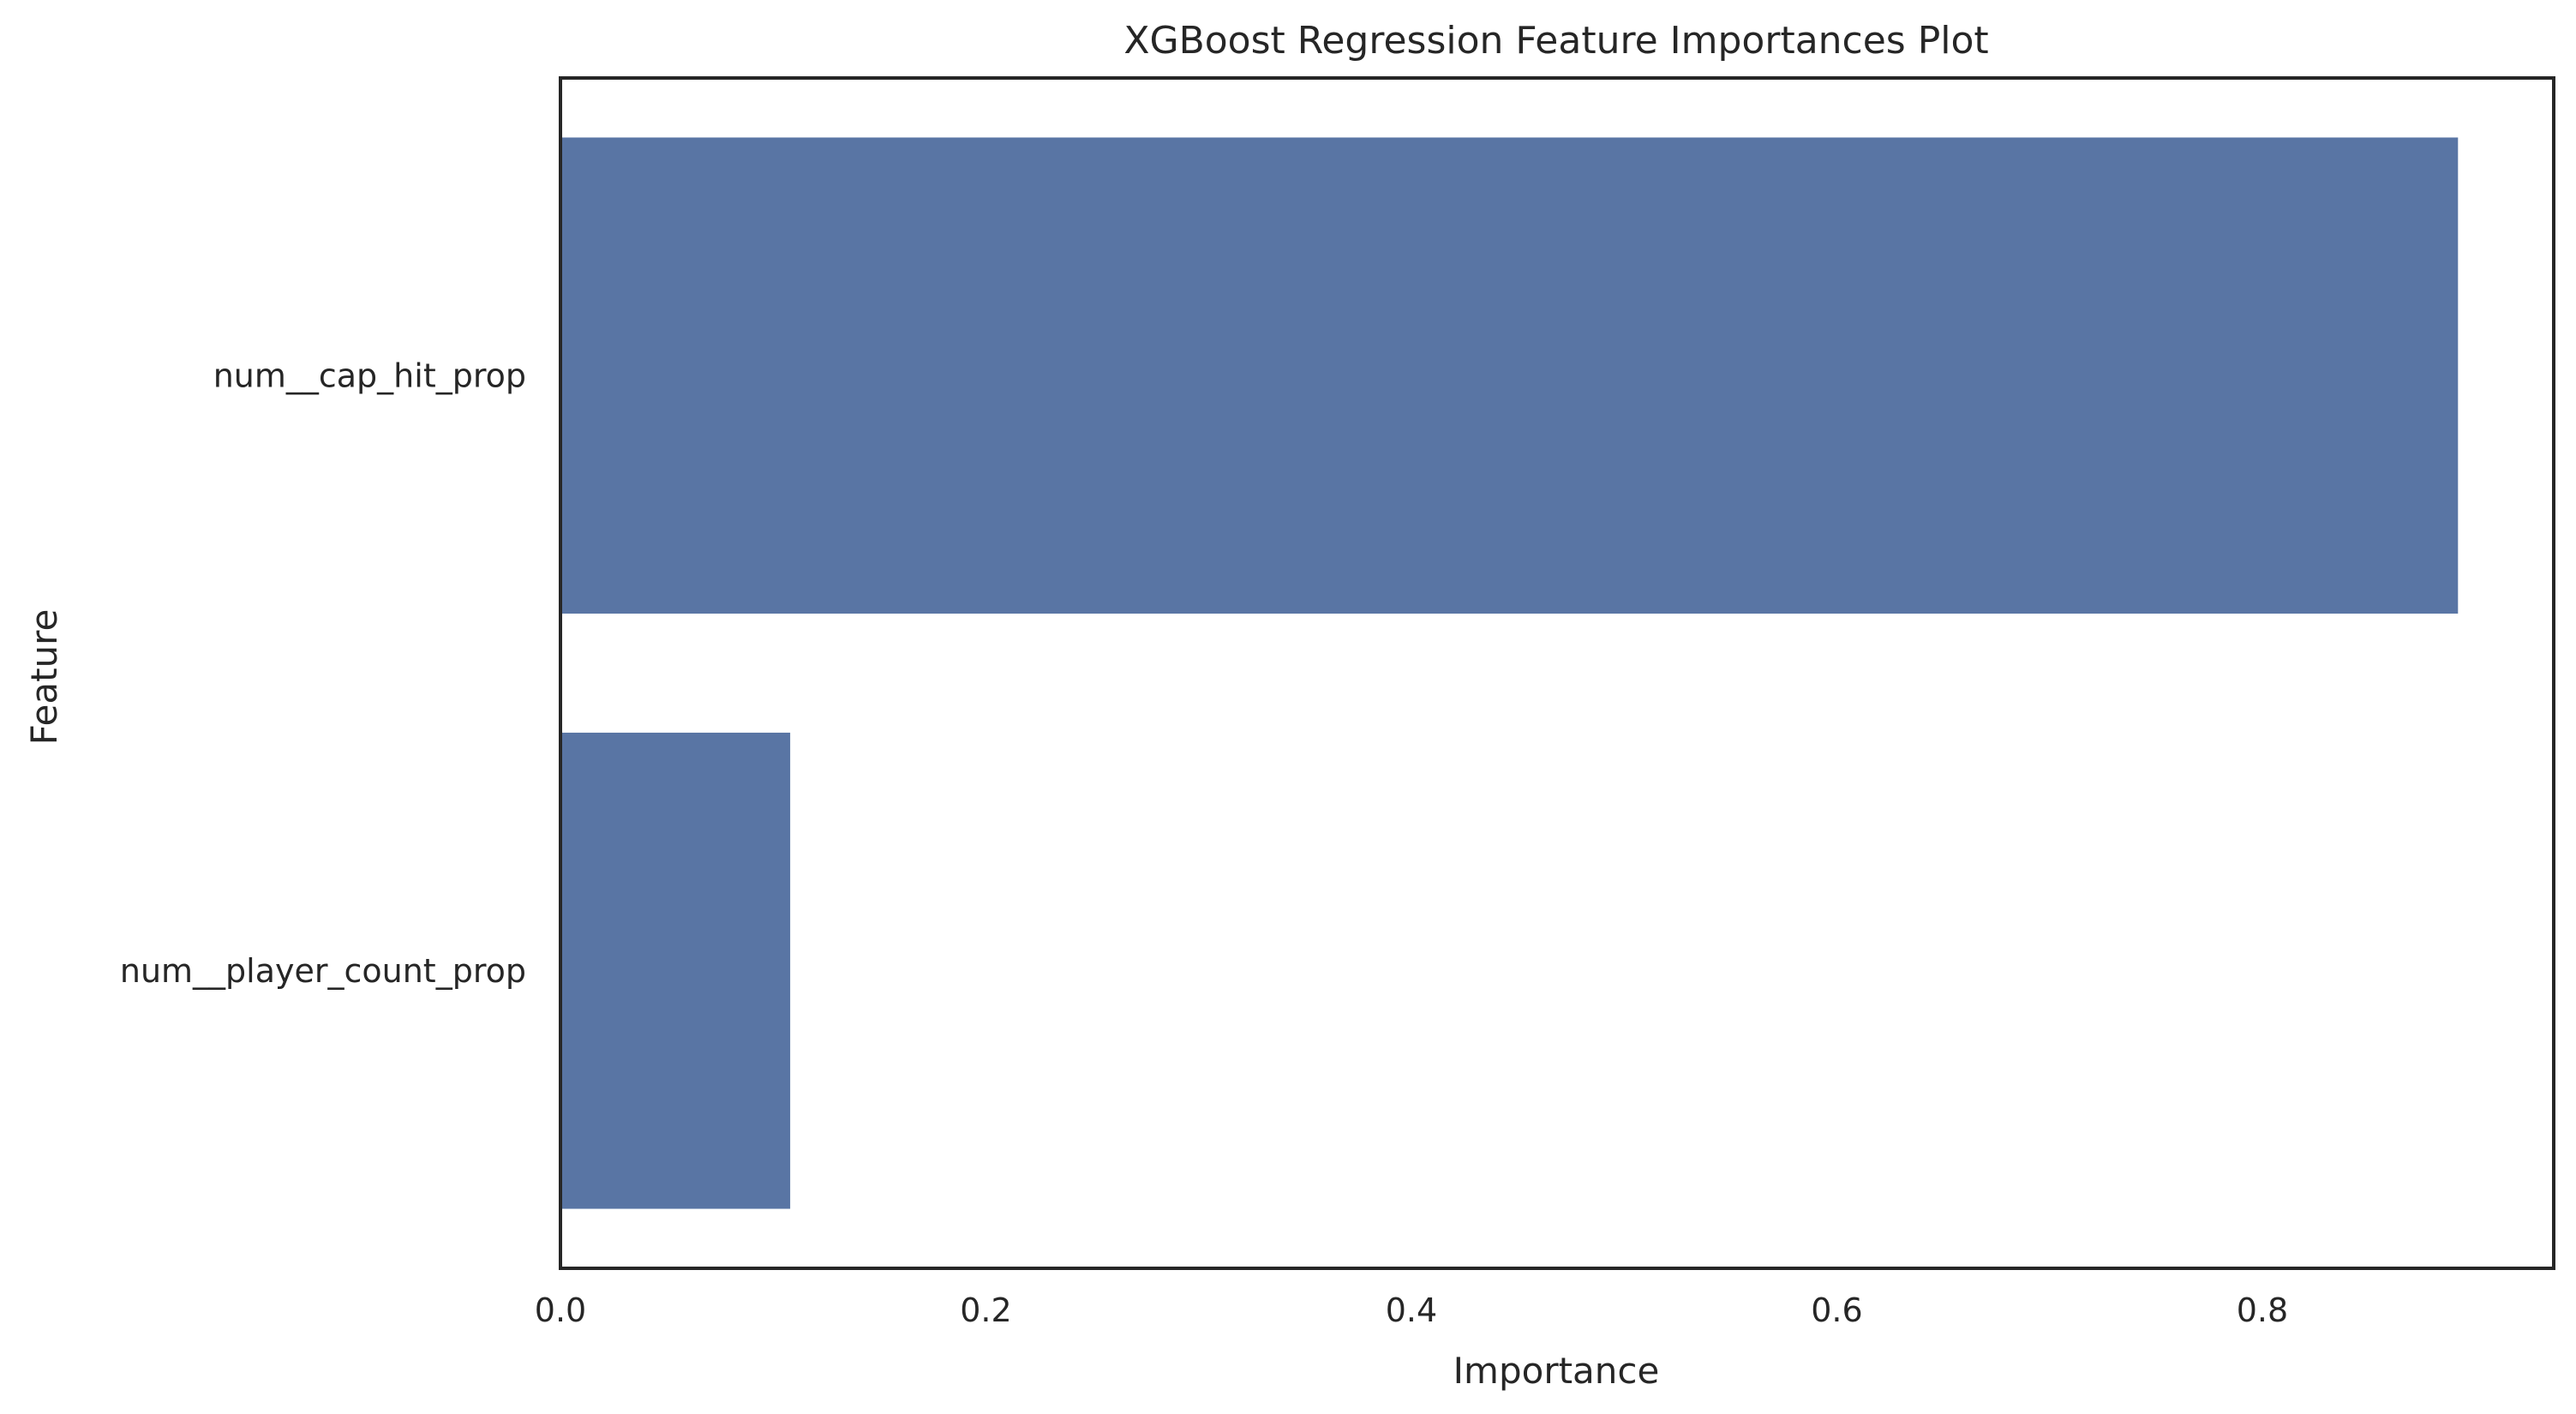 The height and width of the screenshot is (1414, 2576). What do you see at coordinates (369, 375) in the screenshot?
I see `y-tick-label: num__cap_hit_prop` at bounding box center [369, 375].